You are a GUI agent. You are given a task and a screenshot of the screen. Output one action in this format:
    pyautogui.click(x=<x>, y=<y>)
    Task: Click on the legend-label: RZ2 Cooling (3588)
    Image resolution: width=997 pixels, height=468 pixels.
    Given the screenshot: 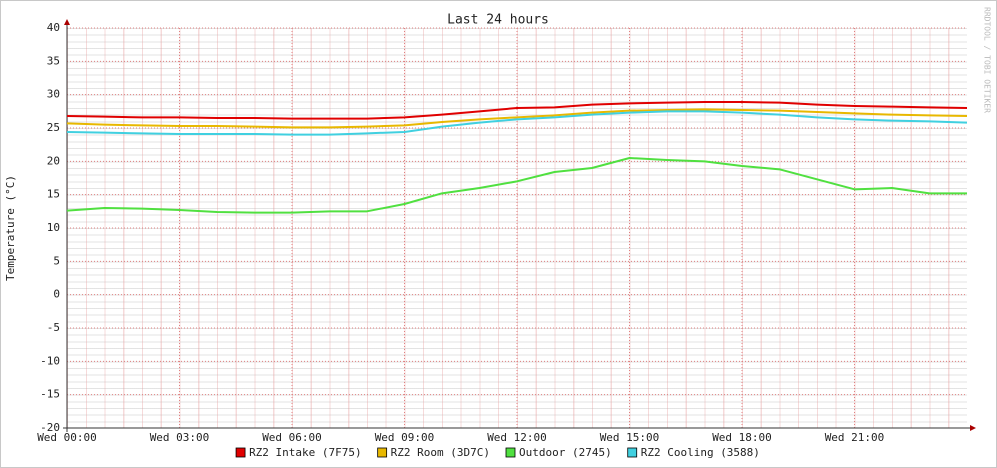 What is the action you would take?
    pyautogui.click(x=700, y=452)
    